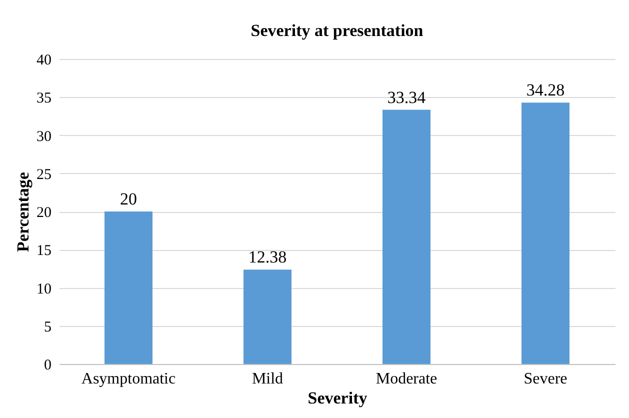 Image resolution: width=629 pixels, height=418 pixels. What do you see at coordinates (44, 98) in the screenshot?
I see `y-tick-label: 35` at bounding box center [44, 98].